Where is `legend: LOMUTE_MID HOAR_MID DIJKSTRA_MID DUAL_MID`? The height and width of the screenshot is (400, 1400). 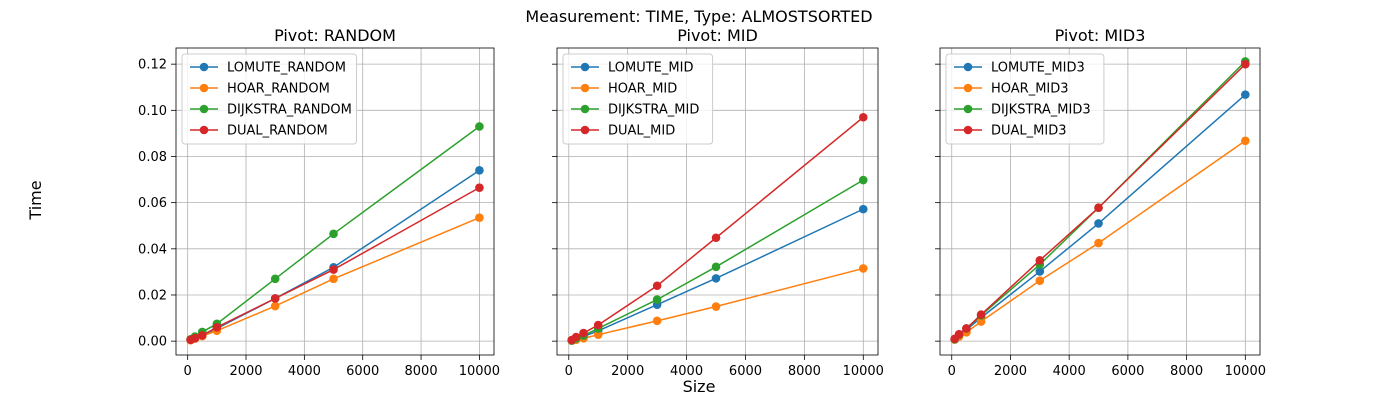
legend: LOMUTE_MID HOAR_MID DIJKSTRA_MID DUAL_MID is located at coordinates (638, 99).